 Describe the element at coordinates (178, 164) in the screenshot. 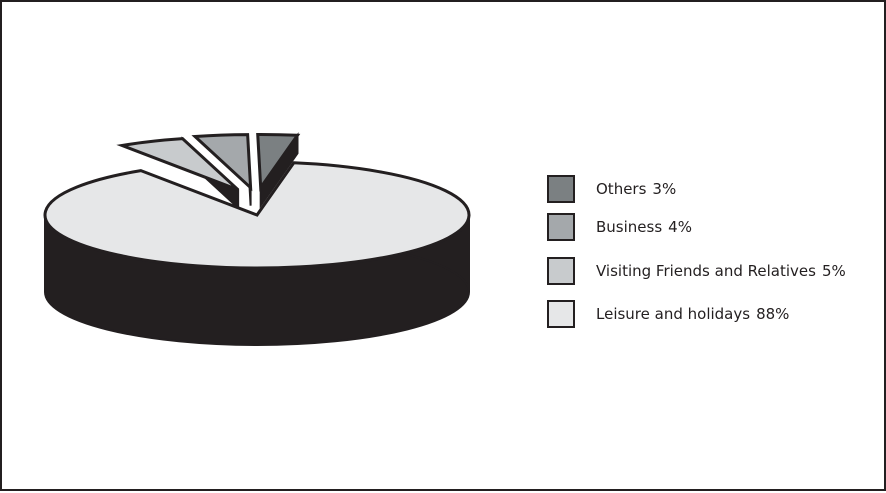

I see `slice-top-visiting` at that location.